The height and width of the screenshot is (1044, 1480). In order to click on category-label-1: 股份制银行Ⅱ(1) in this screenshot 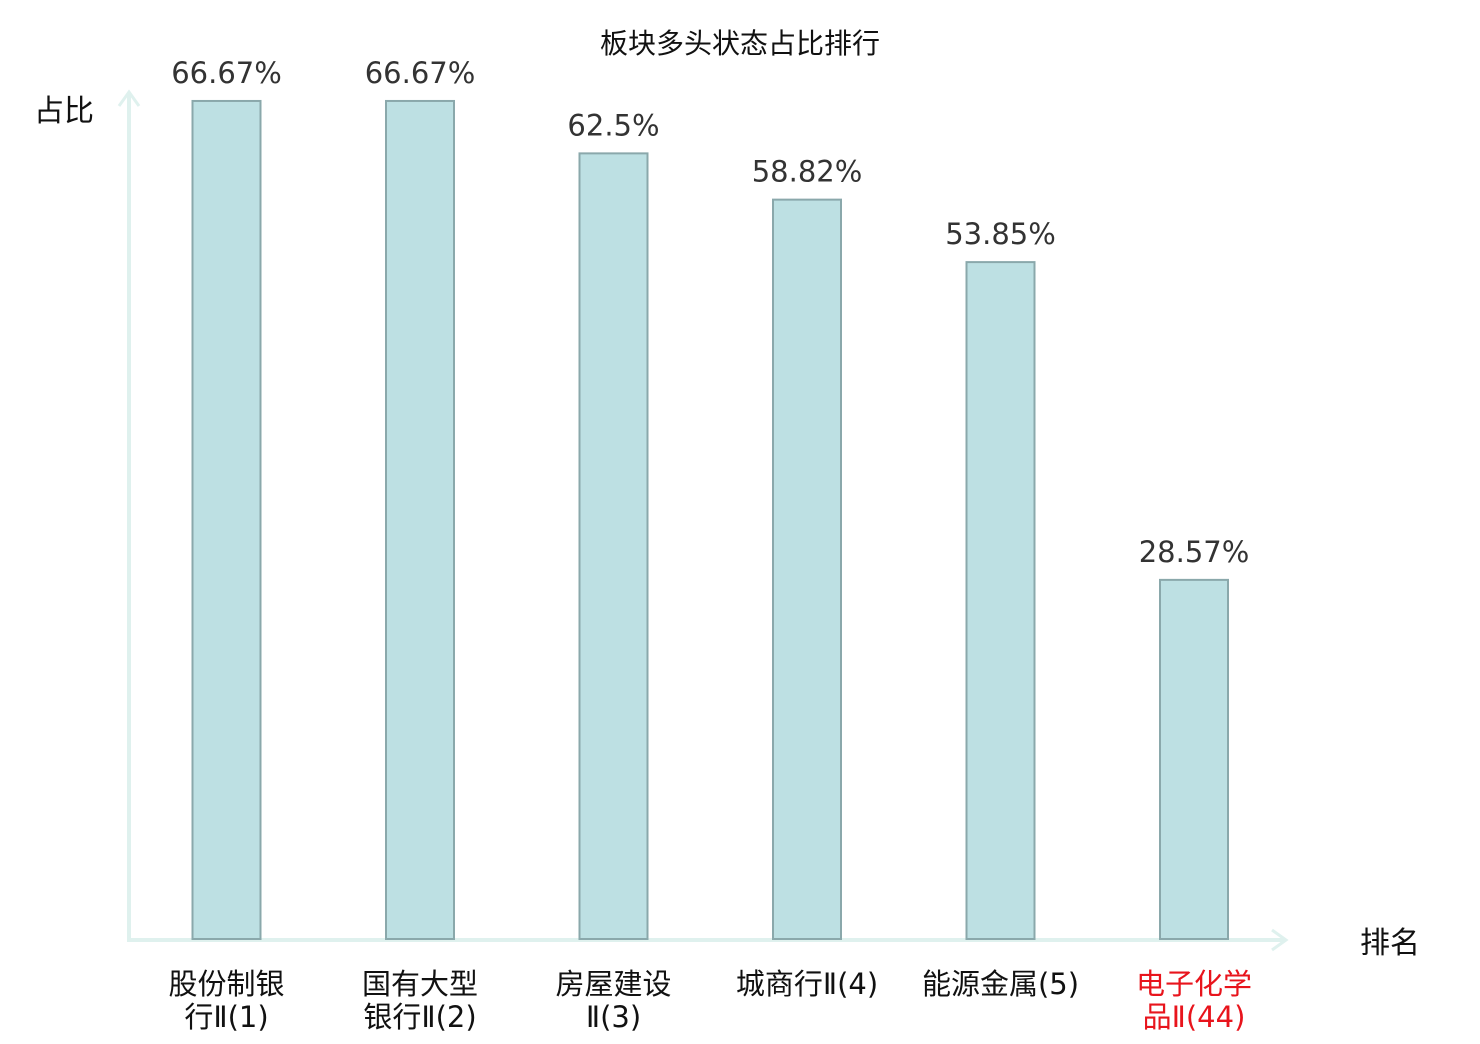, I will do `click(226, 1000)`.